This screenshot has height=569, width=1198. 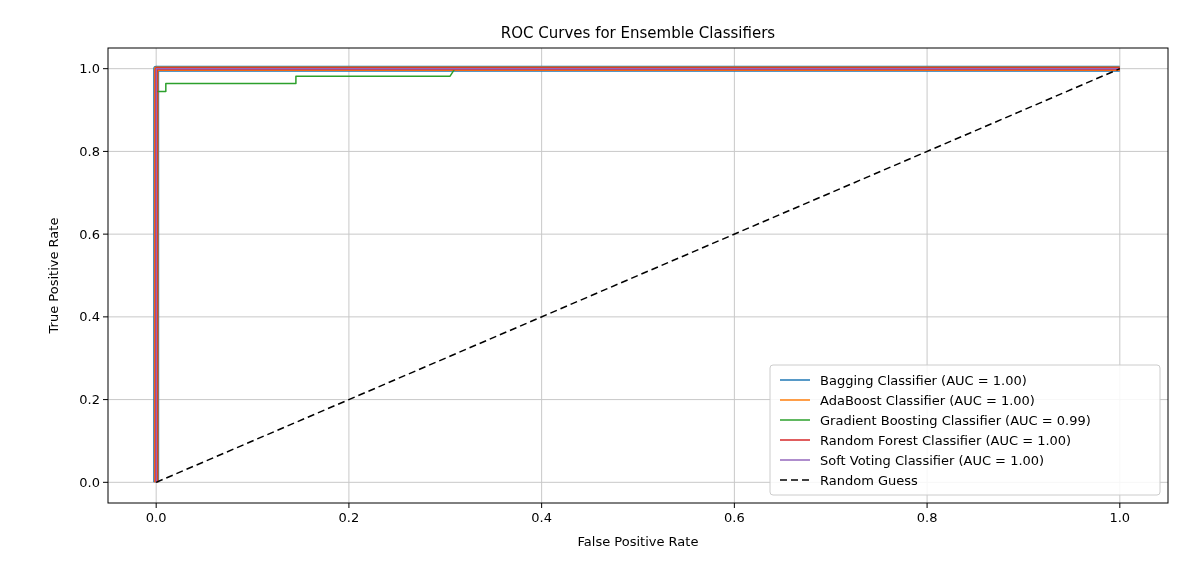 I want to click on legend-label: Soft Voting Classifier (AUC = 1.00), so click(x=932, y=460).